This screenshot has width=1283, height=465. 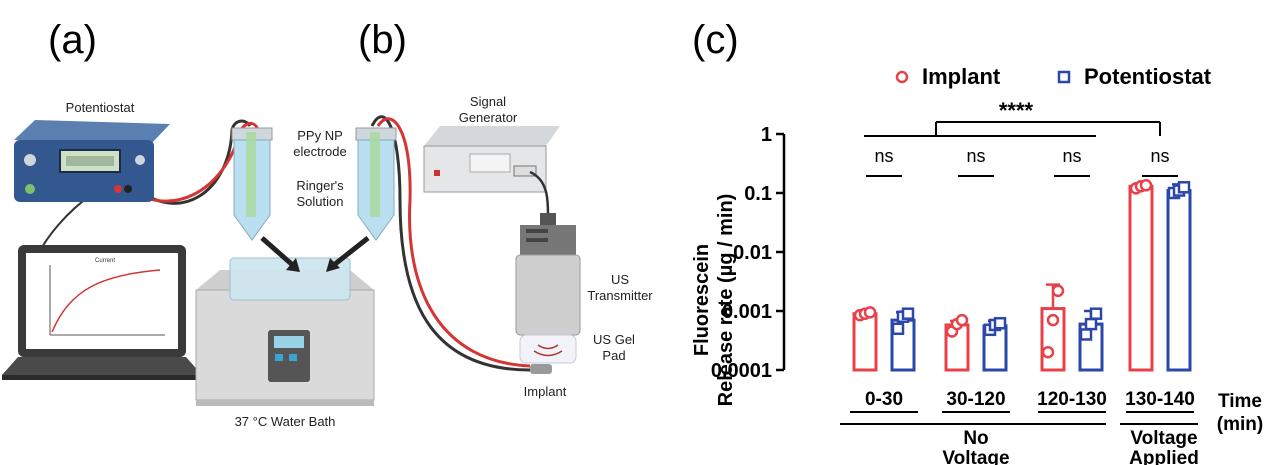 I want to click on signal-generator-line2: Generator, so click(x=488, y=117).